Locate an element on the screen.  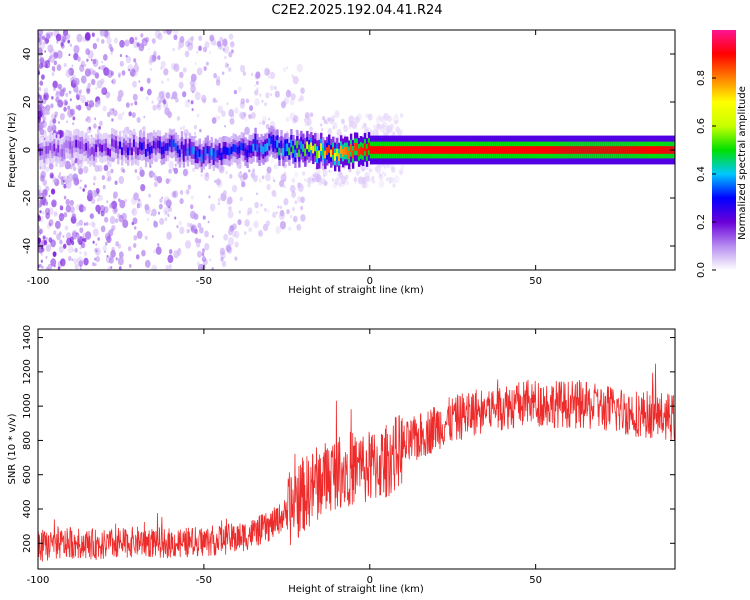
y-tick-label: 1200 is located at coordinates (27, 371).